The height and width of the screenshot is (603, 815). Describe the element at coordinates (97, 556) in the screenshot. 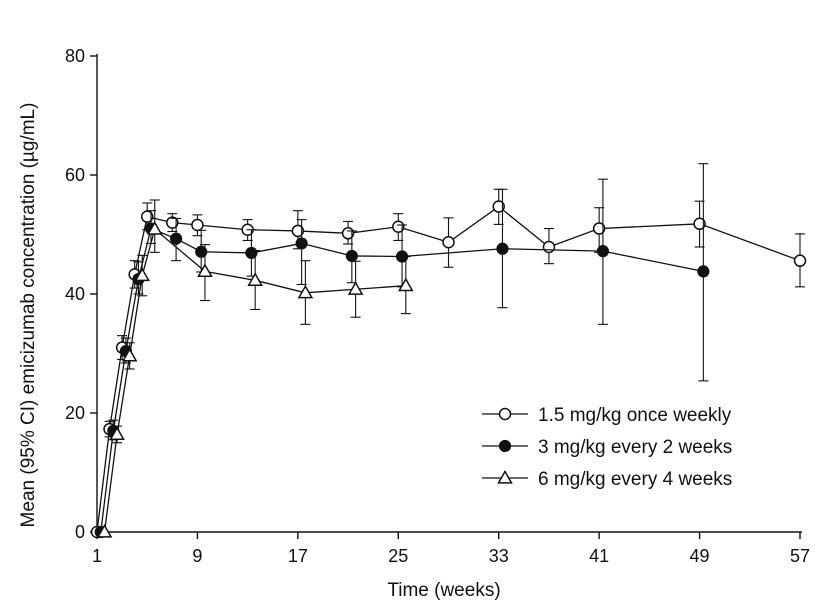

I see `x-tick-label: 1` at that location.